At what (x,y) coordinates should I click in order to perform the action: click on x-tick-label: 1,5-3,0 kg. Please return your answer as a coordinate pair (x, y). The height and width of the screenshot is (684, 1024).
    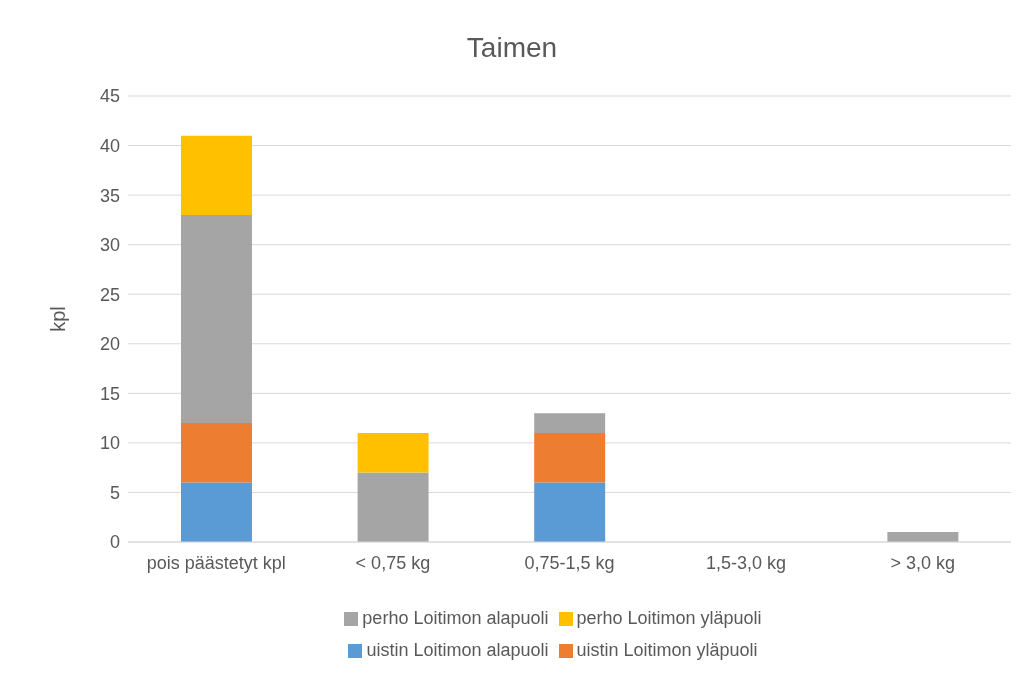
    Looking at the image, I should click on (746, 562).